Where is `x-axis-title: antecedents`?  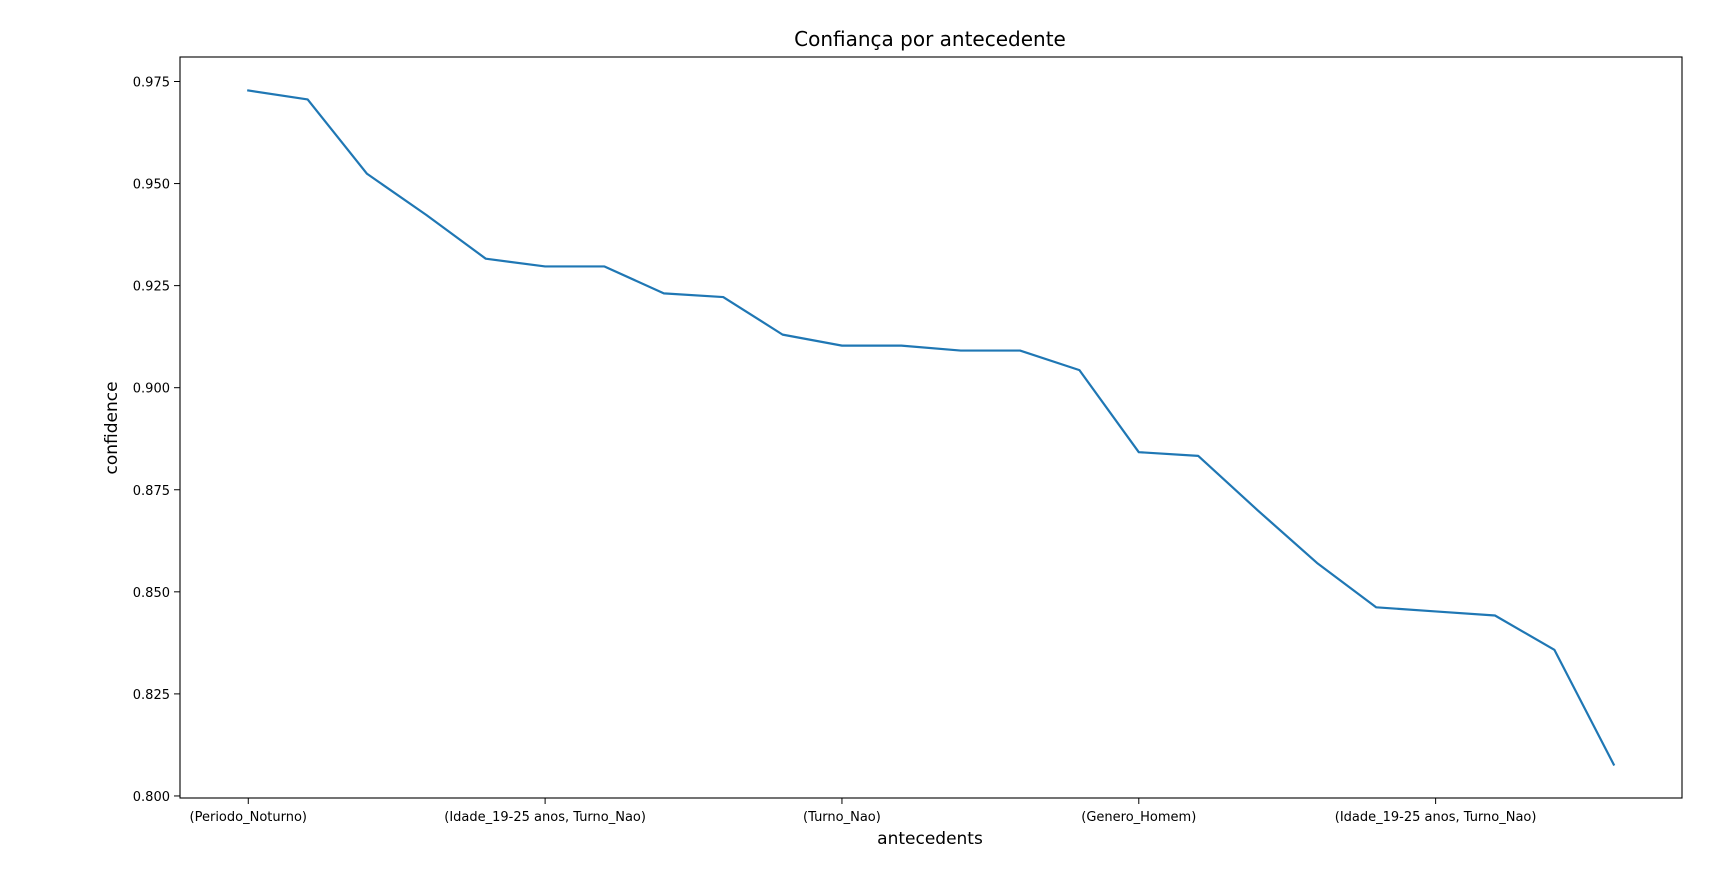 x-axis-title: antecedents is located at coordinates (930, 839).